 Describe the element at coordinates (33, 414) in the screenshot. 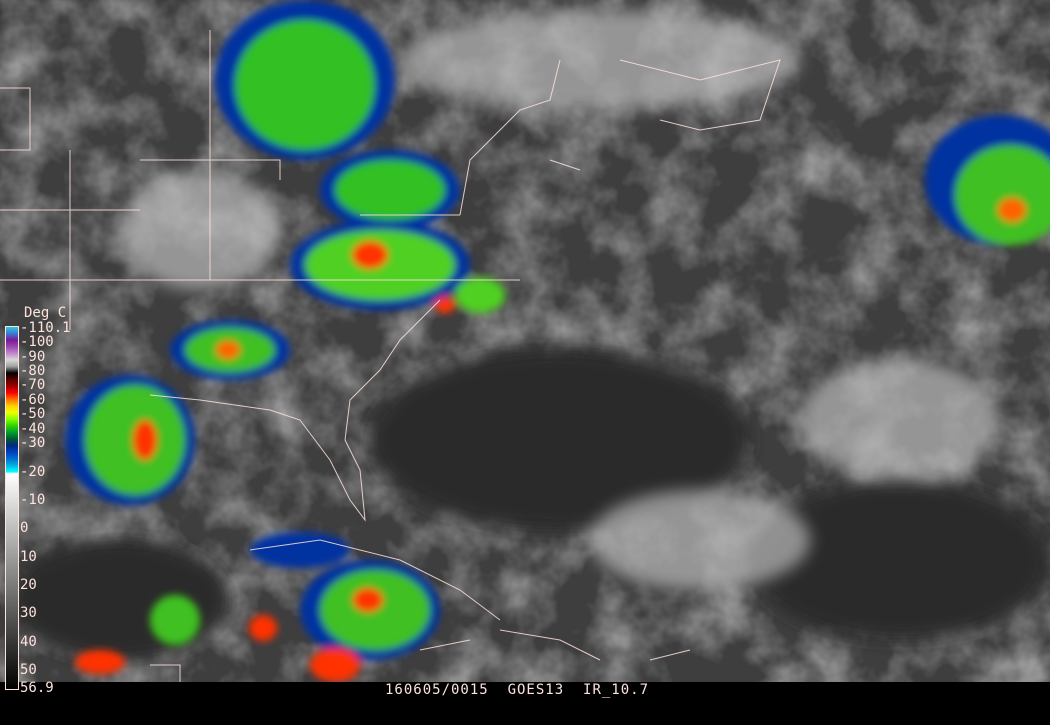

I see `legend-tick-label: -50` at that location.